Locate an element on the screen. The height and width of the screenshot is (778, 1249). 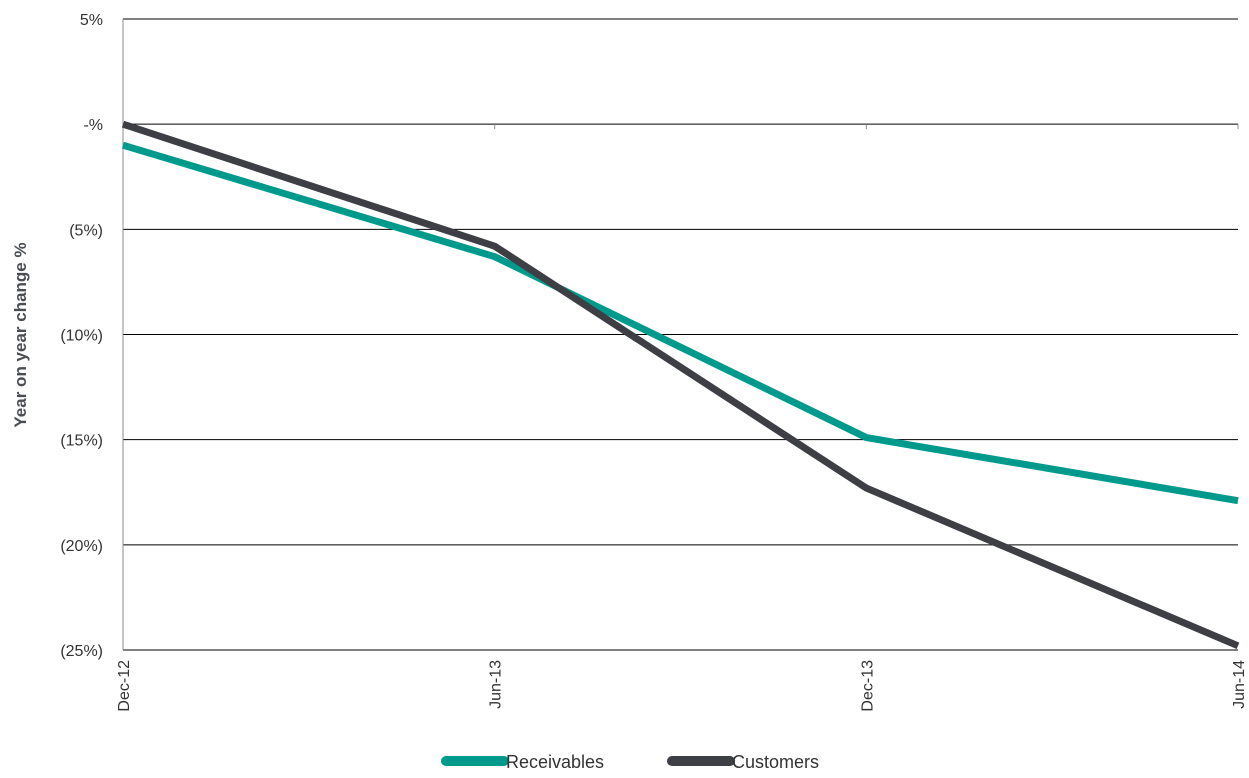
y-tick-label: (25%) is located at coordinates (81, 651).